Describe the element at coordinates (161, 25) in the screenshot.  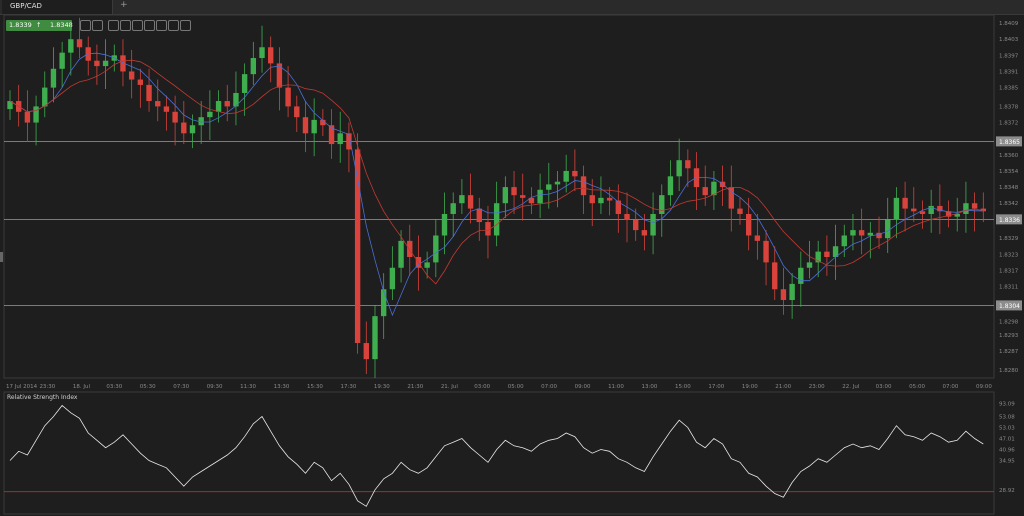
I see `indicator-icon` at that location.